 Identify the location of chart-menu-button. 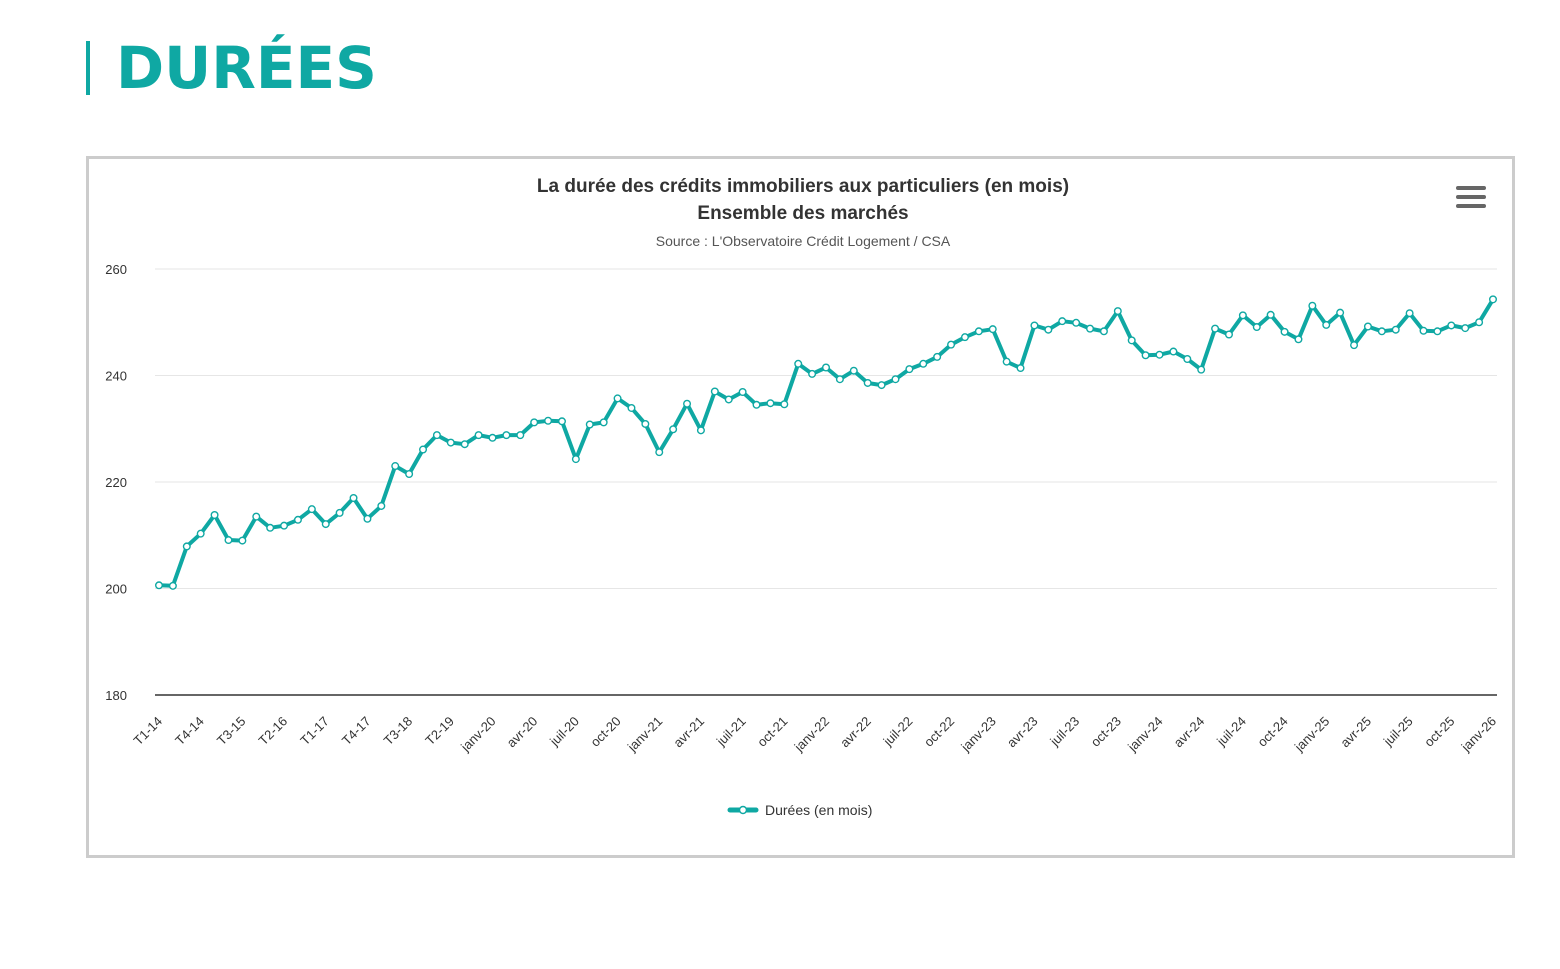
(1474, 201).